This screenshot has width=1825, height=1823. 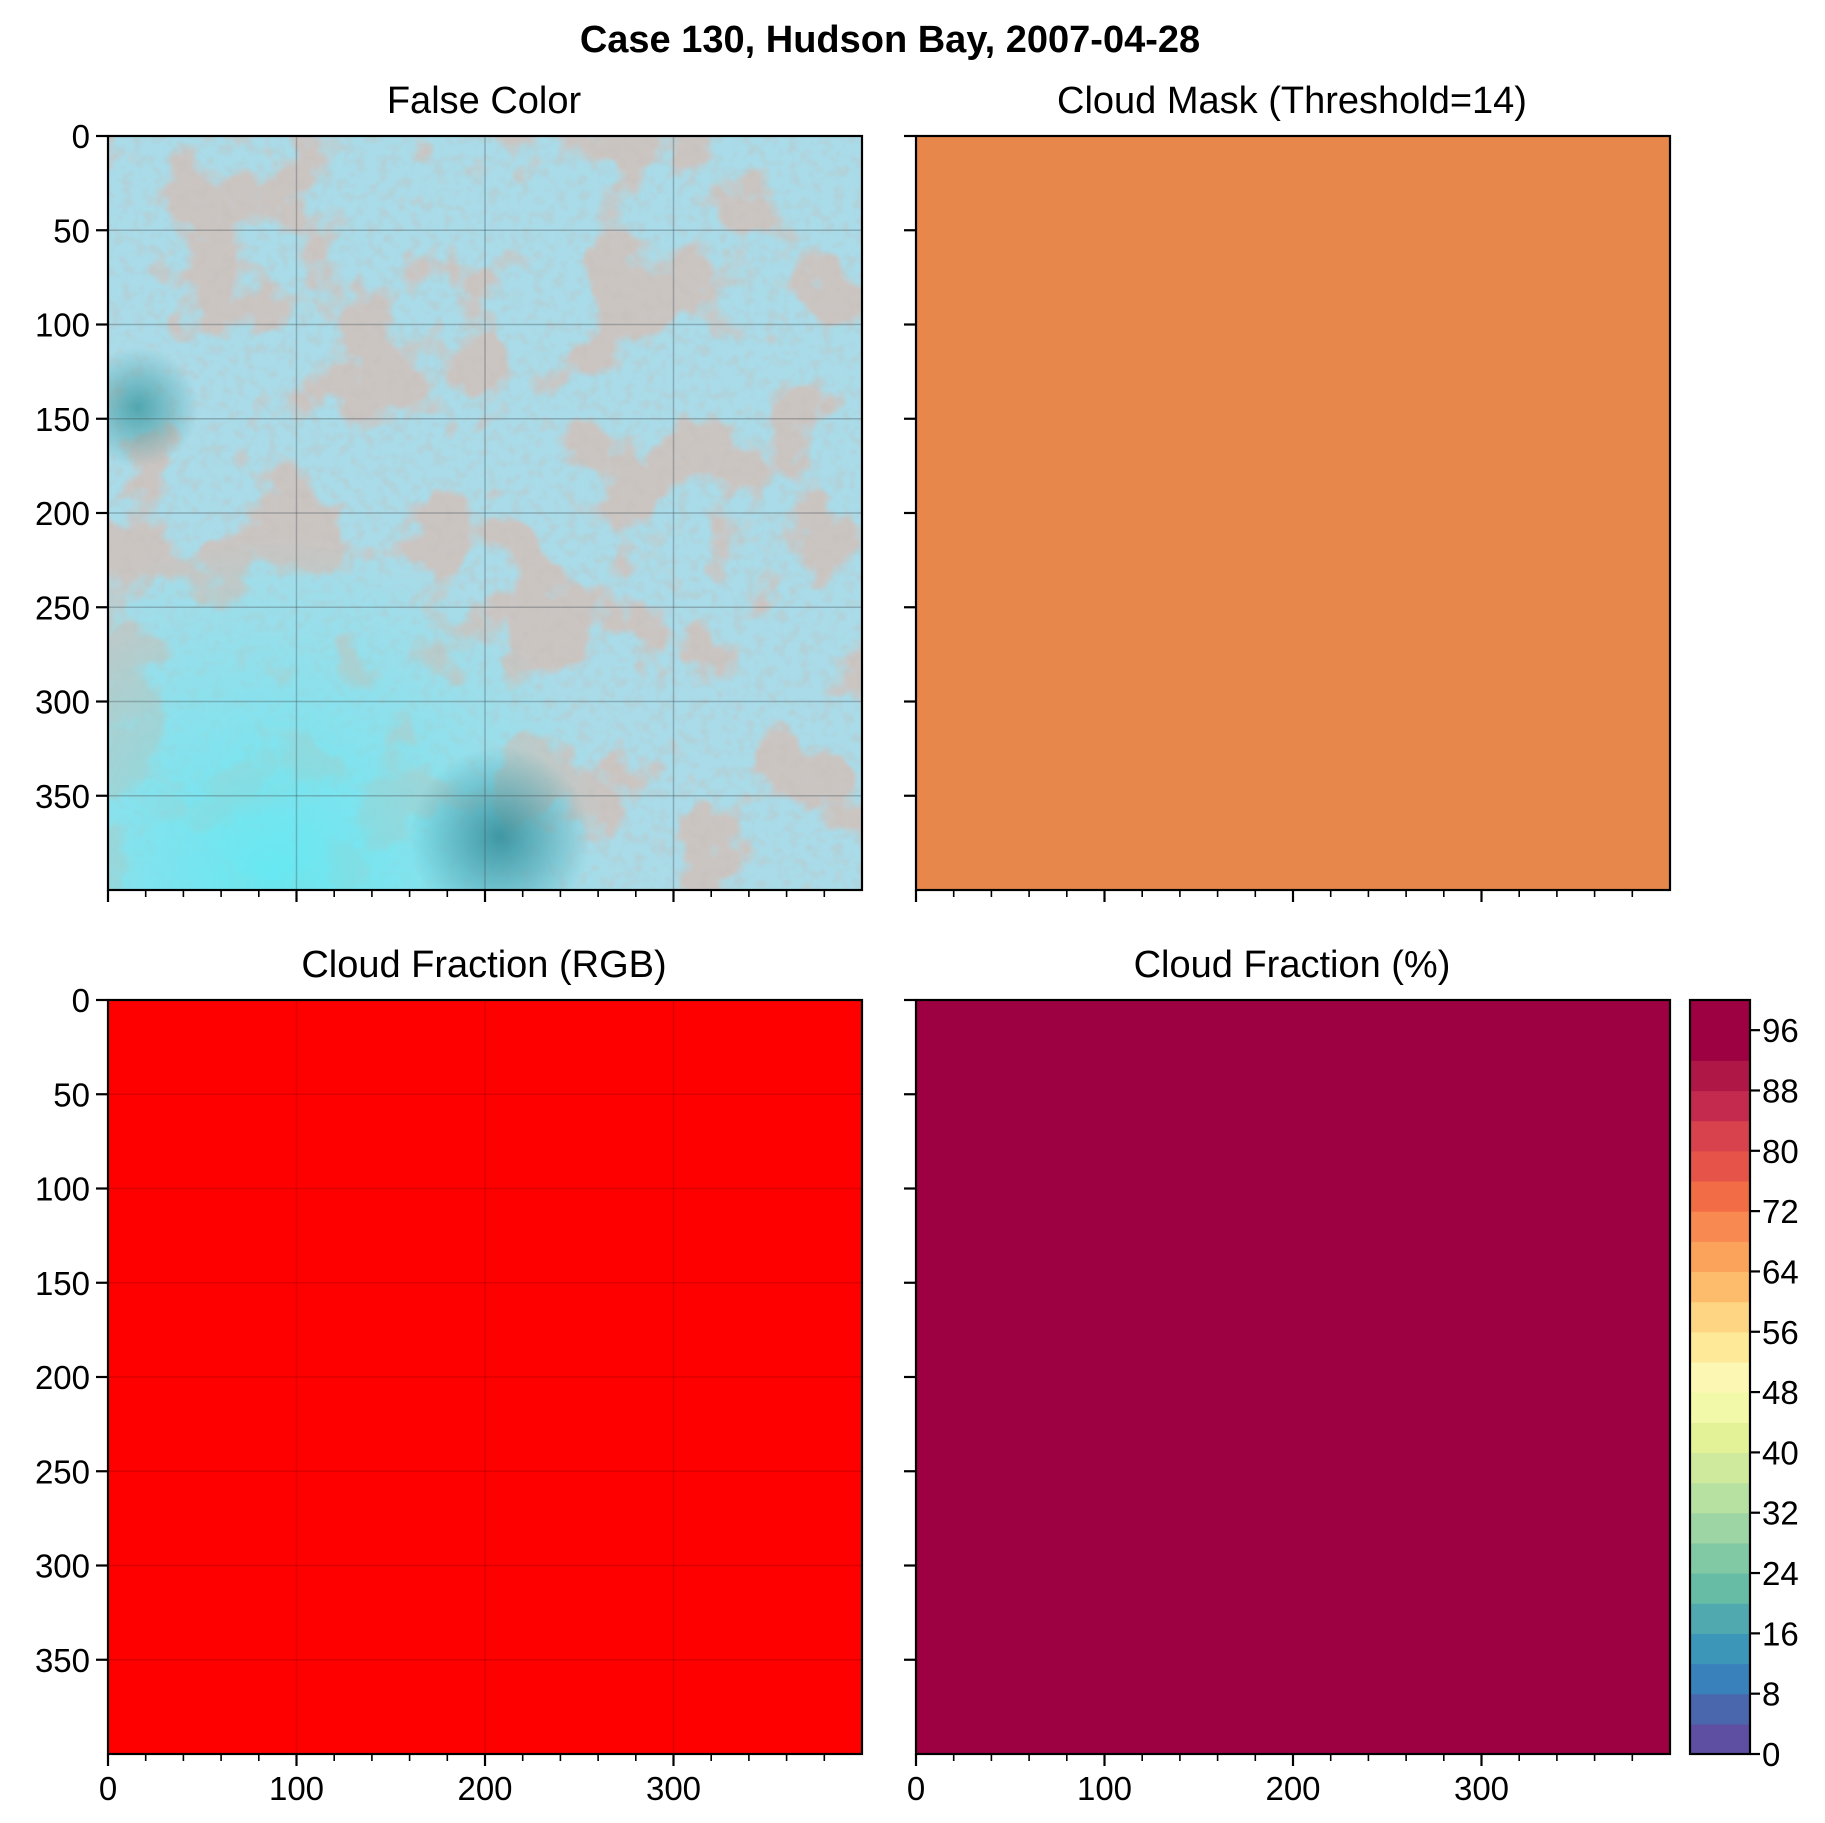 I want to click on colorbar-tick-label: 64, so click(x=1780, y=1271).